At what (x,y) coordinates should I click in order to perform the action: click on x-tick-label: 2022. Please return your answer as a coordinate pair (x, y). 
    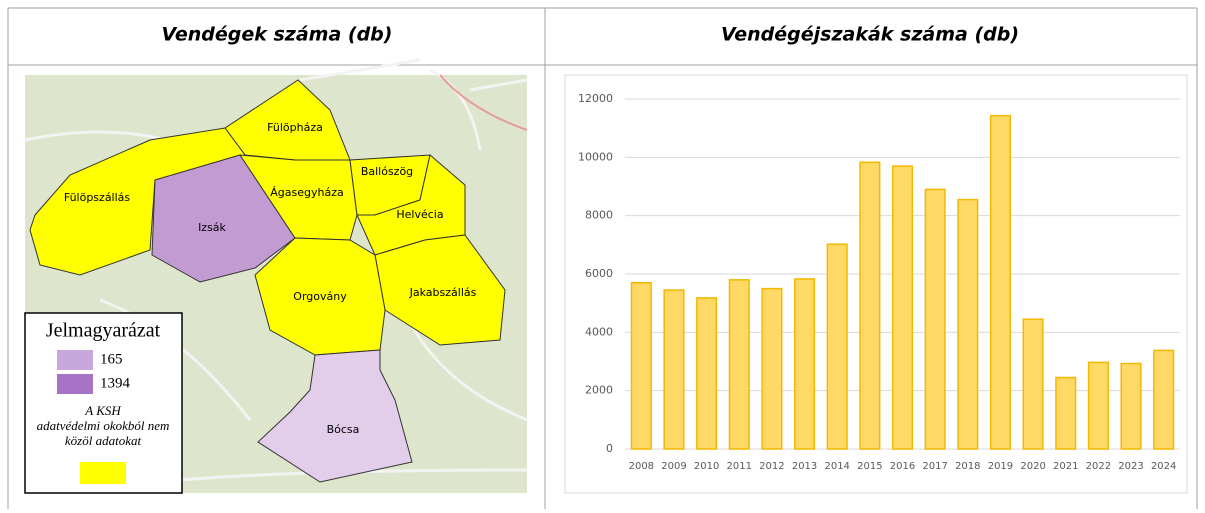
    Looking at the image, I should click on (1098, 466).